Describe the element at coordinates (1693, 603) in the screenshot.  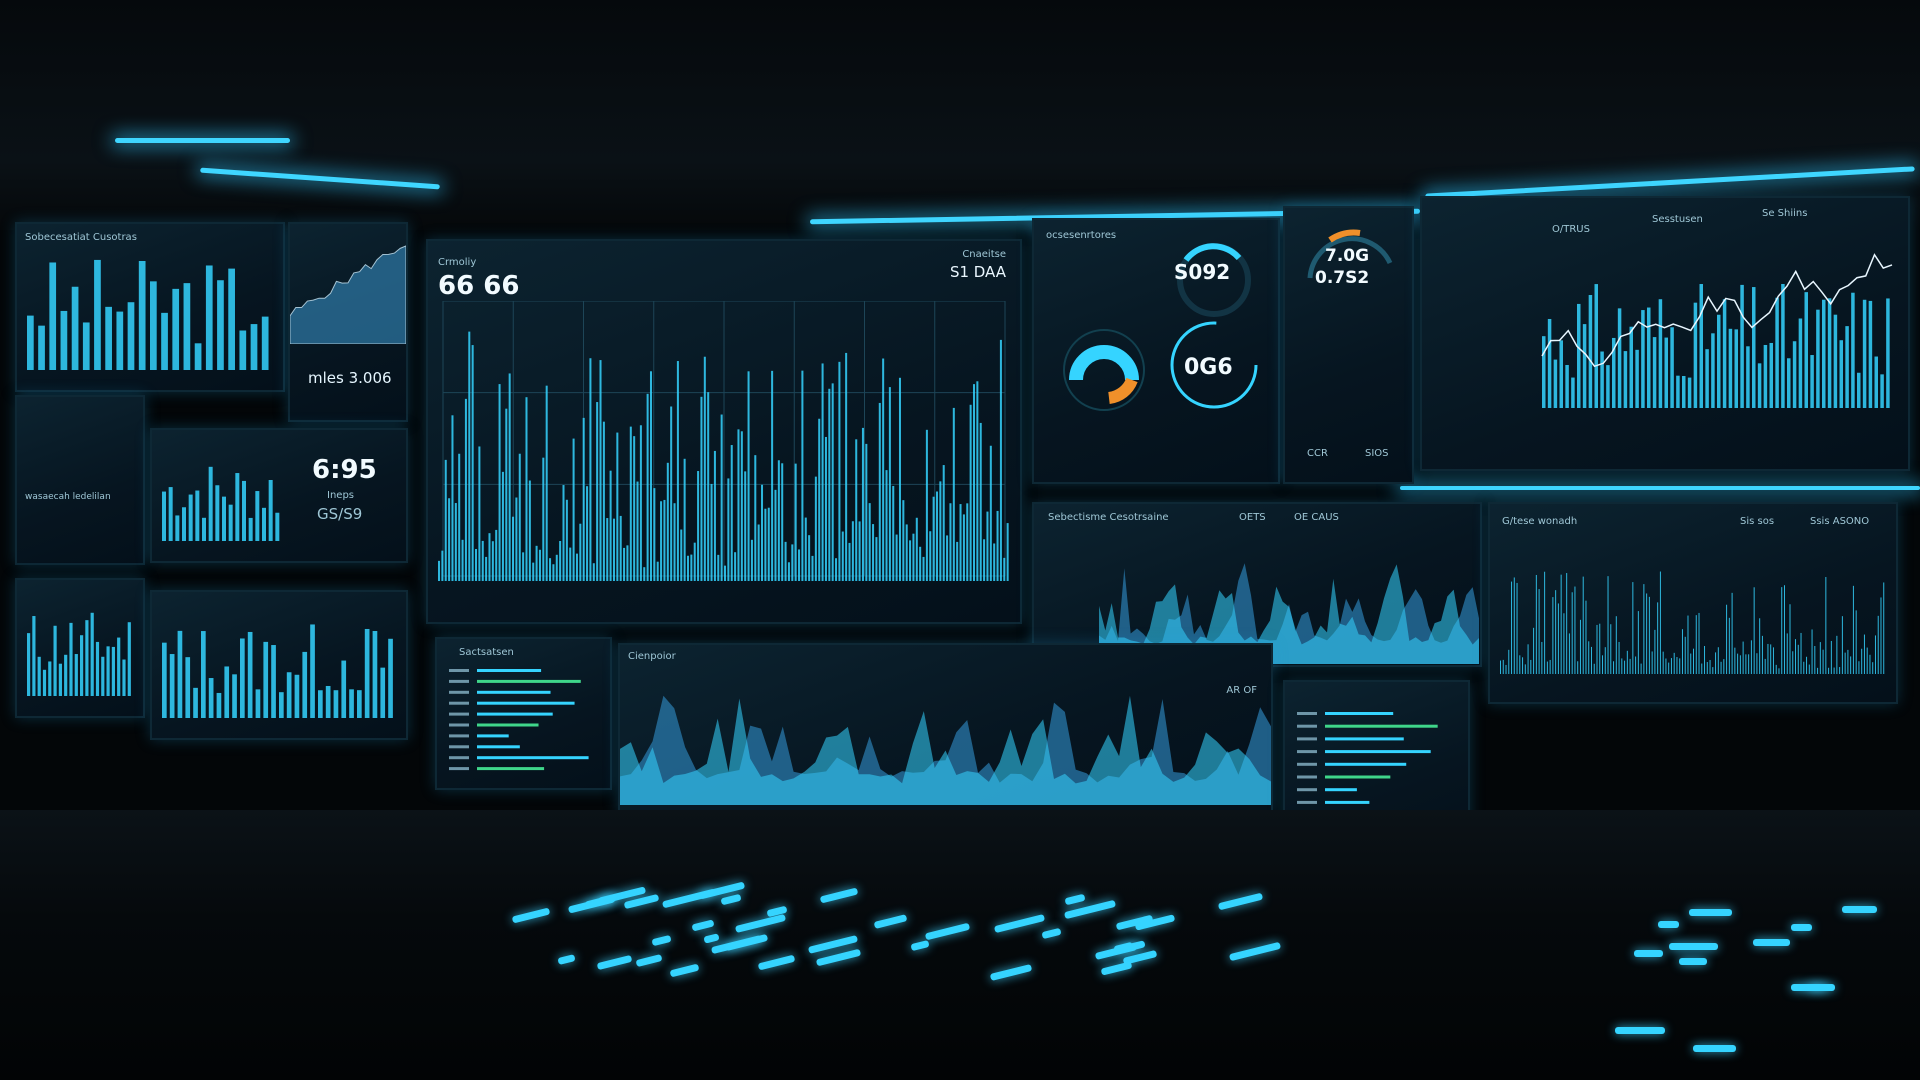
I see `right-middle-panel: G/tese wonadh Sis sos Ssis ASONO` at that location.